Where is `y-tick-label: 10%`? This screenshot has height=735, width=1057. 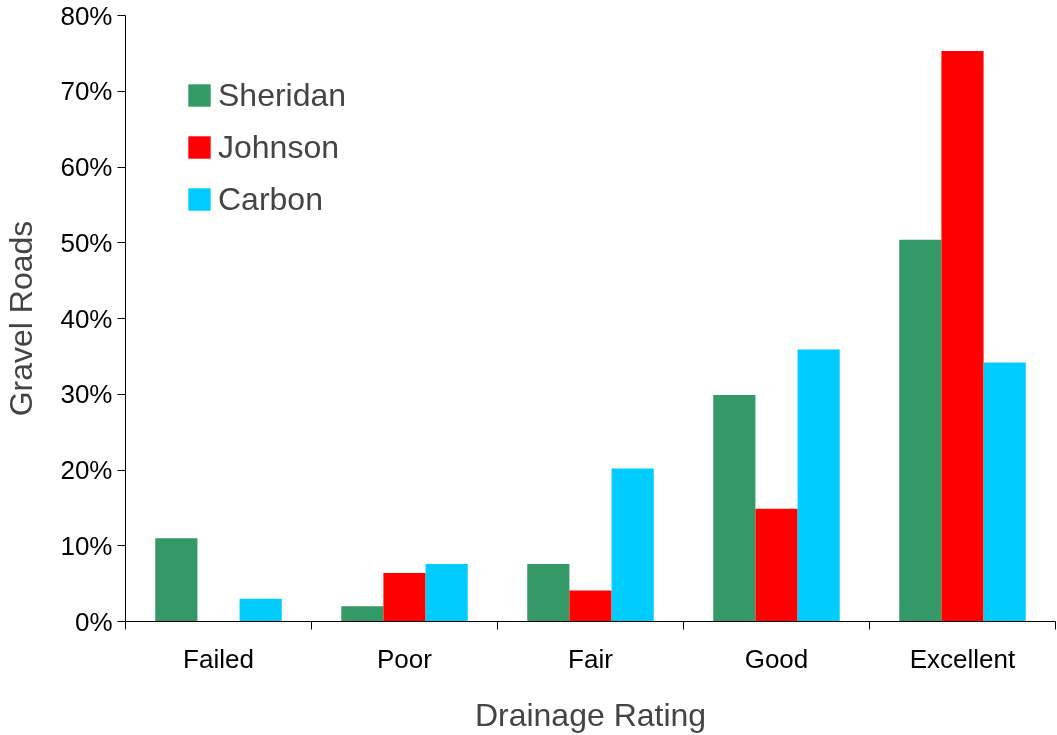
y-tick-label: 10% is located at coordinates (86, 545).